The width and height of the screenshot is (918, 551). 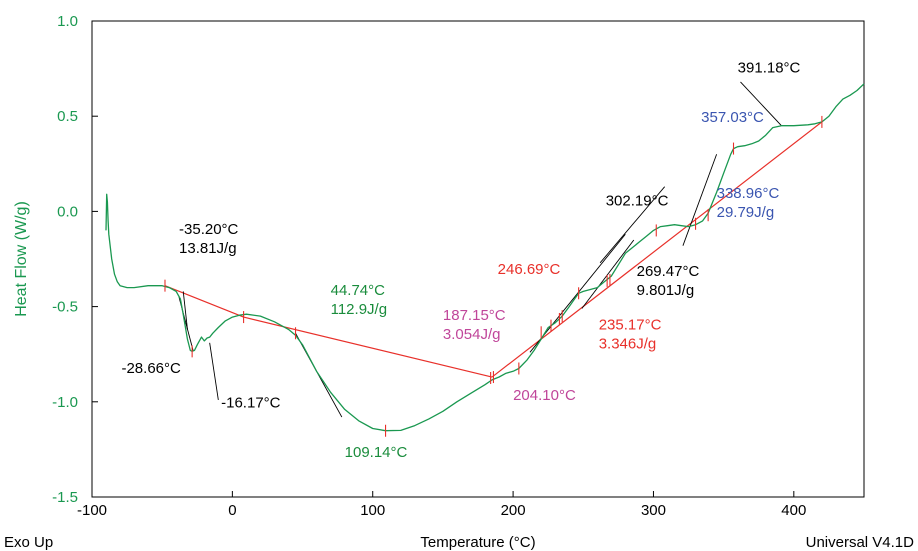 I want to click on annotation-label: 187.15°C 3.054J/g, so click(x=474, y=325).